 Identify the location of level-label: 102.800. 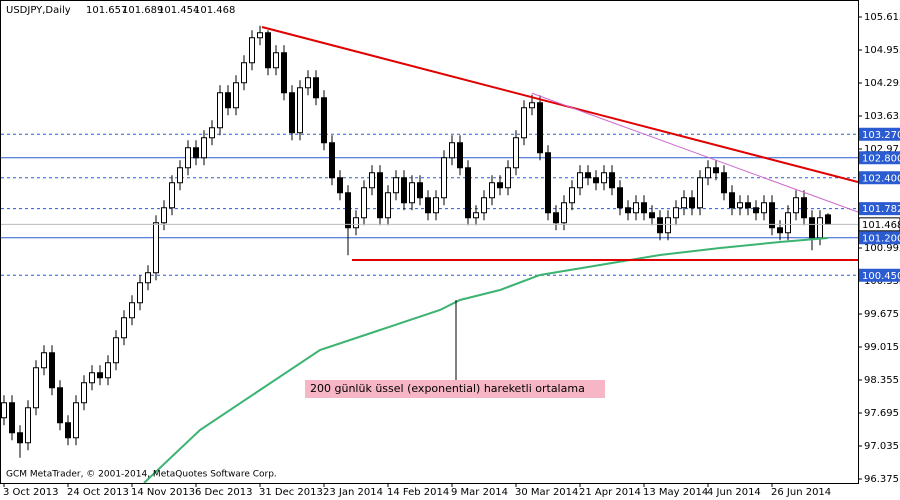
(881, 158).